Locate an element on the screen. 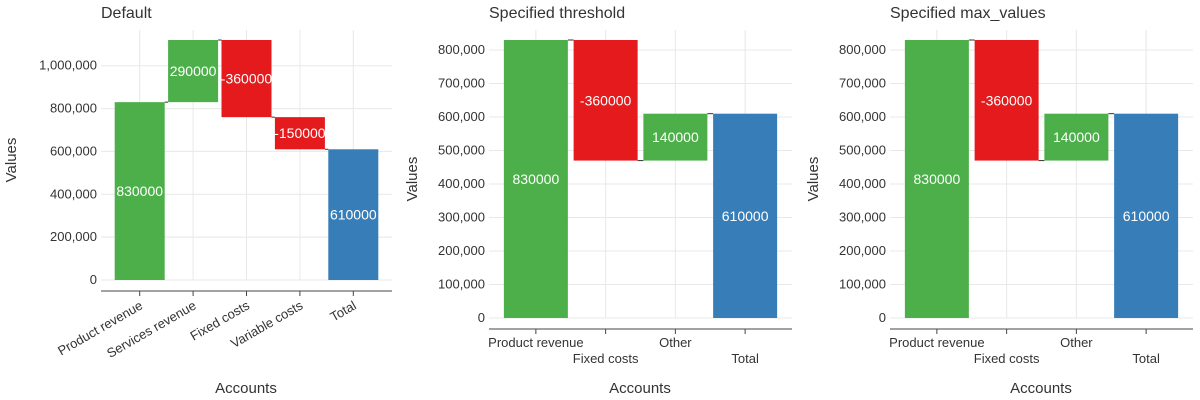  bar-services-revenue is located at coordinates (193, 71).